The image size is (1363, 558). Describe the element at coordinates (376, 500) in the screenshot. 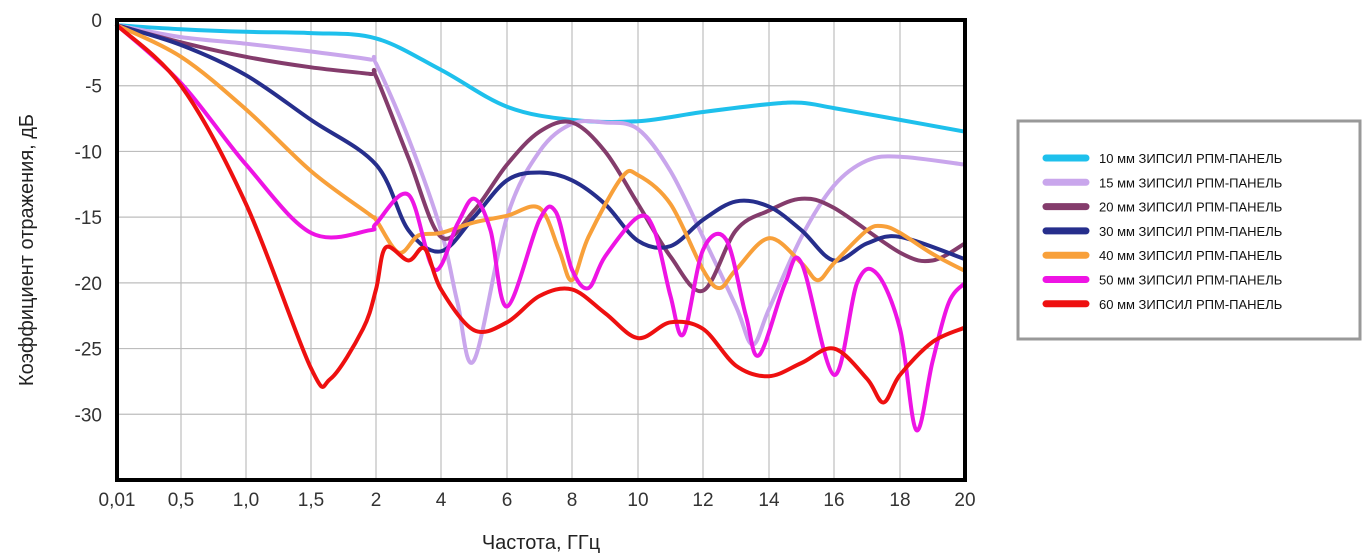

I see `x-tick-label: 2` at that location.